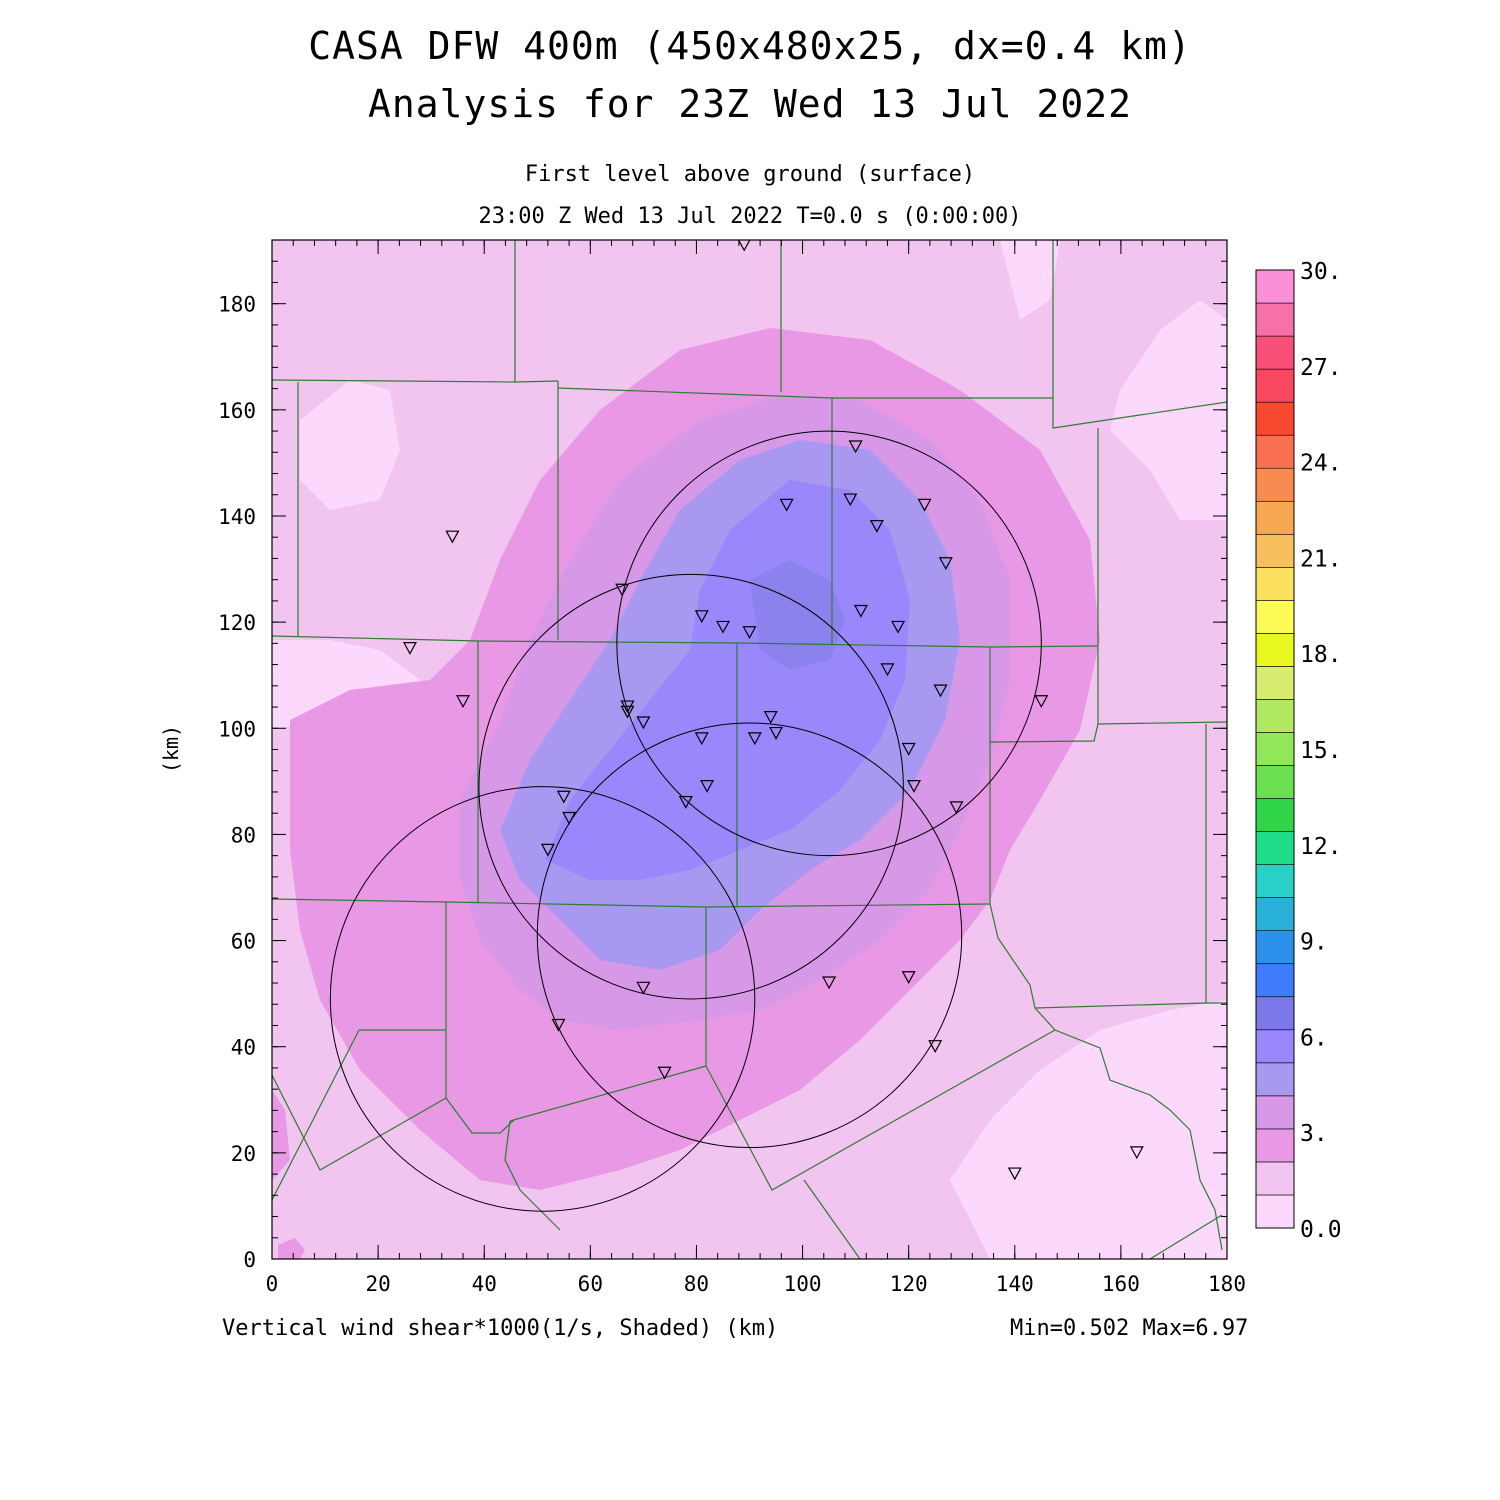 This screenshot has height=1500, width=1500. What do you see at coordinates (1121, 1284) in the screenshot?
I see `x-tick-label: 160` at bounding box center [1121, 1284].